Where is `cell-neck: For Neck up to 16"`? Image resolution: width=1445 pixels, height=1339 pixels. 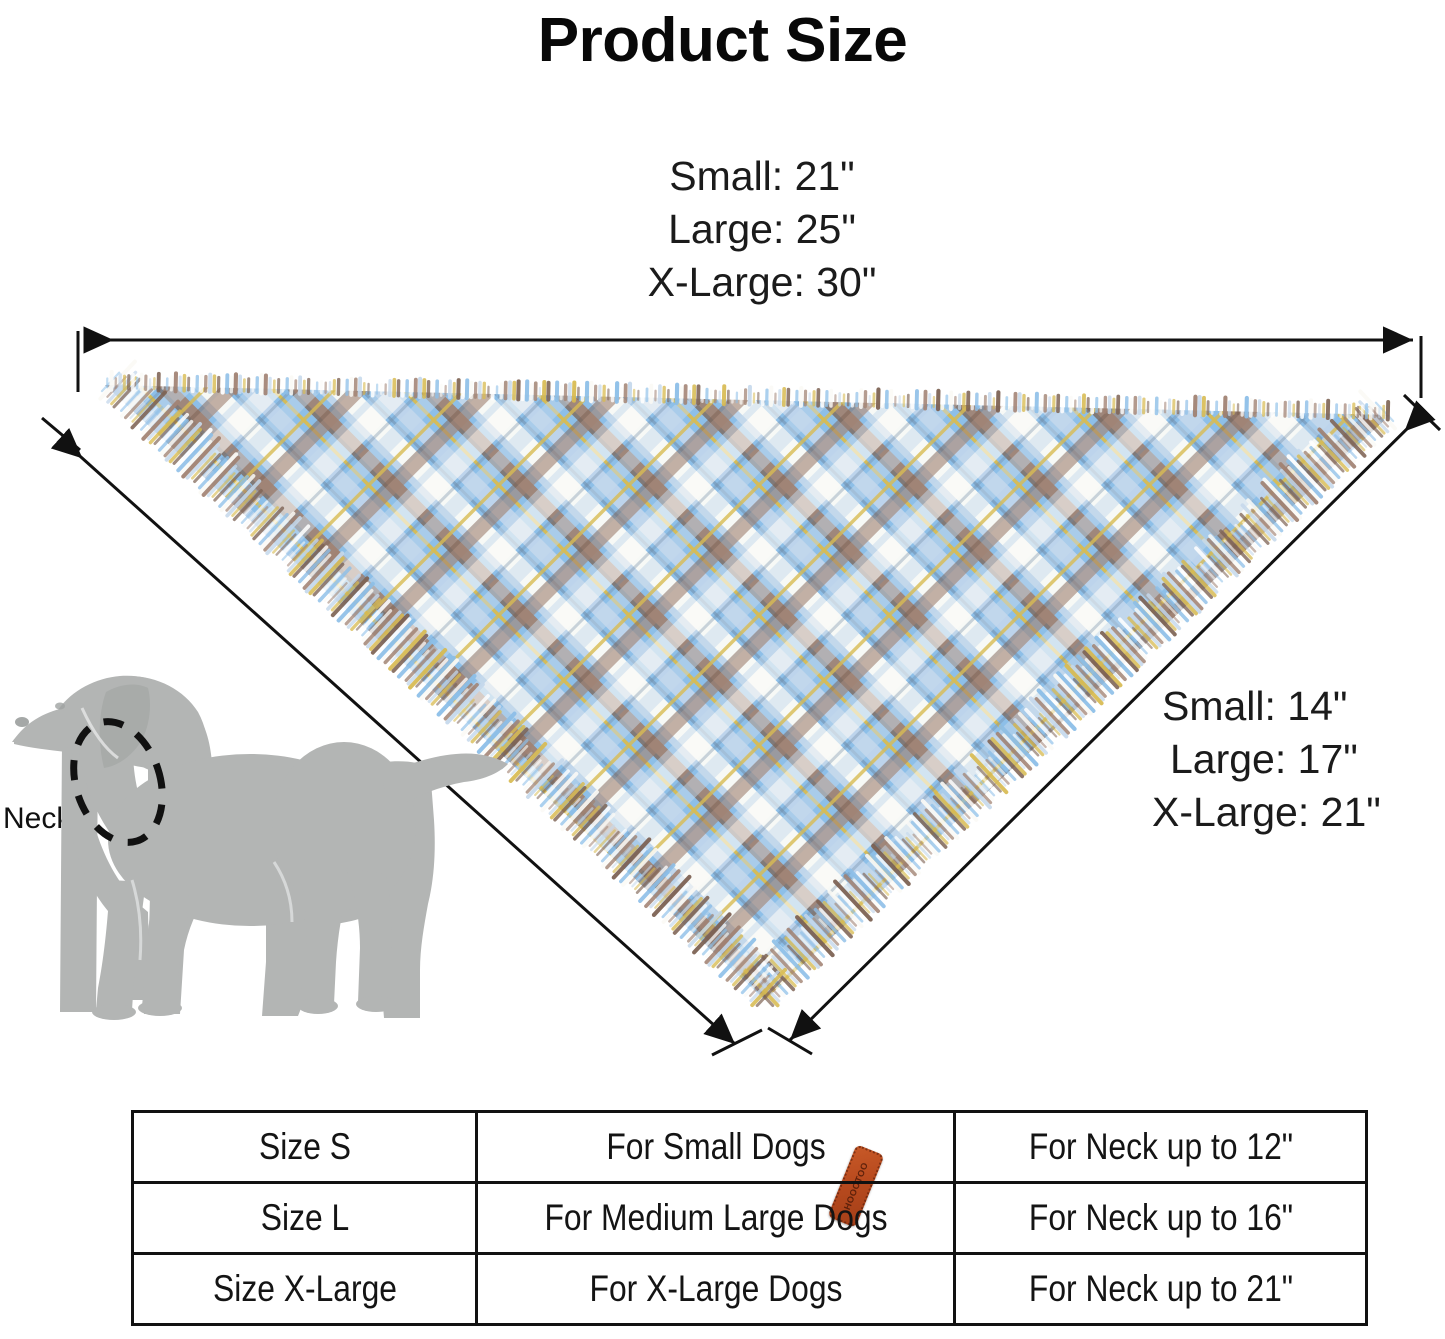
cell-neck: For Neck up to 16" is located at coordinates (1160, 1218).